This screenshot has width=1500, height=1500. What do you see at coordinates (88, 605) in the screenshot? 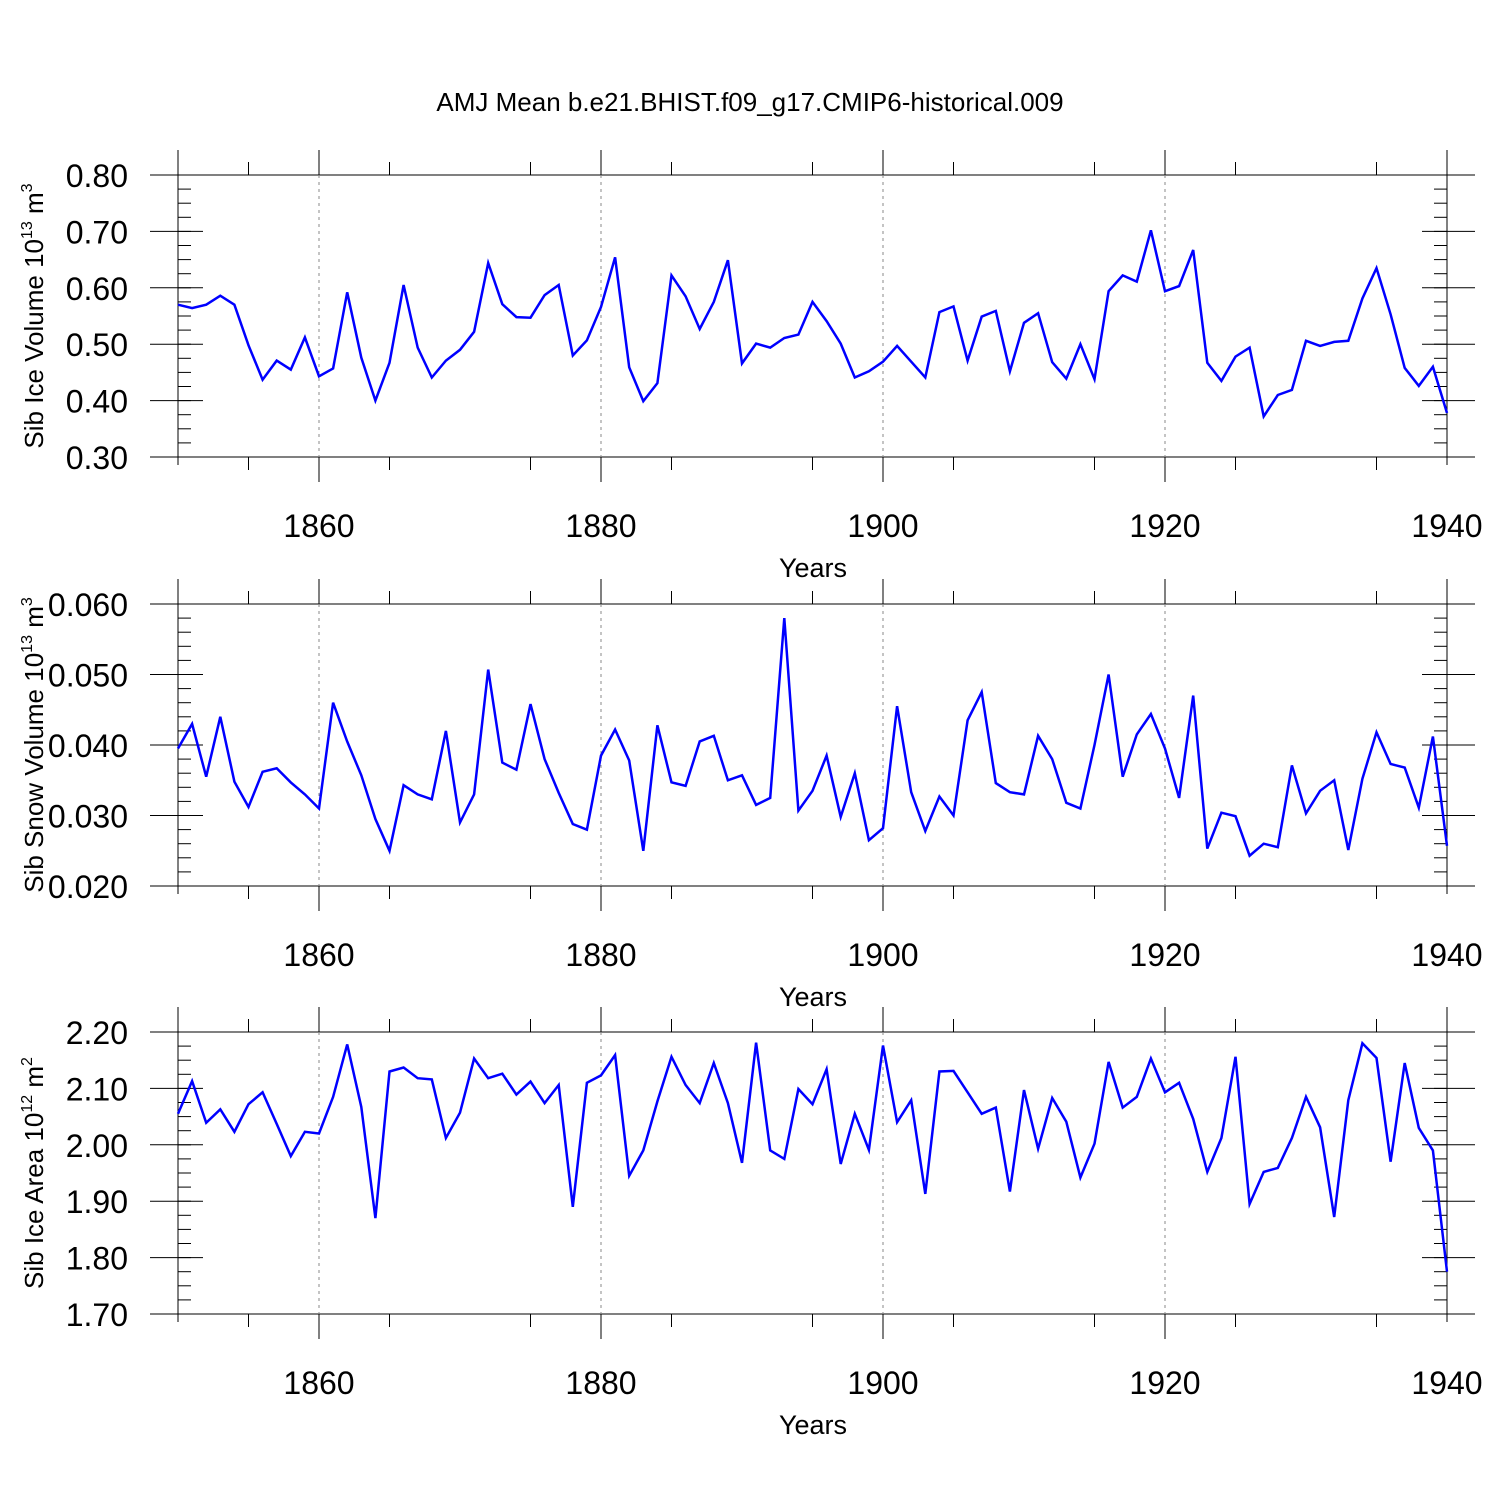
I see `y-tick-label: 0.060` at bounding box center [88, 605].